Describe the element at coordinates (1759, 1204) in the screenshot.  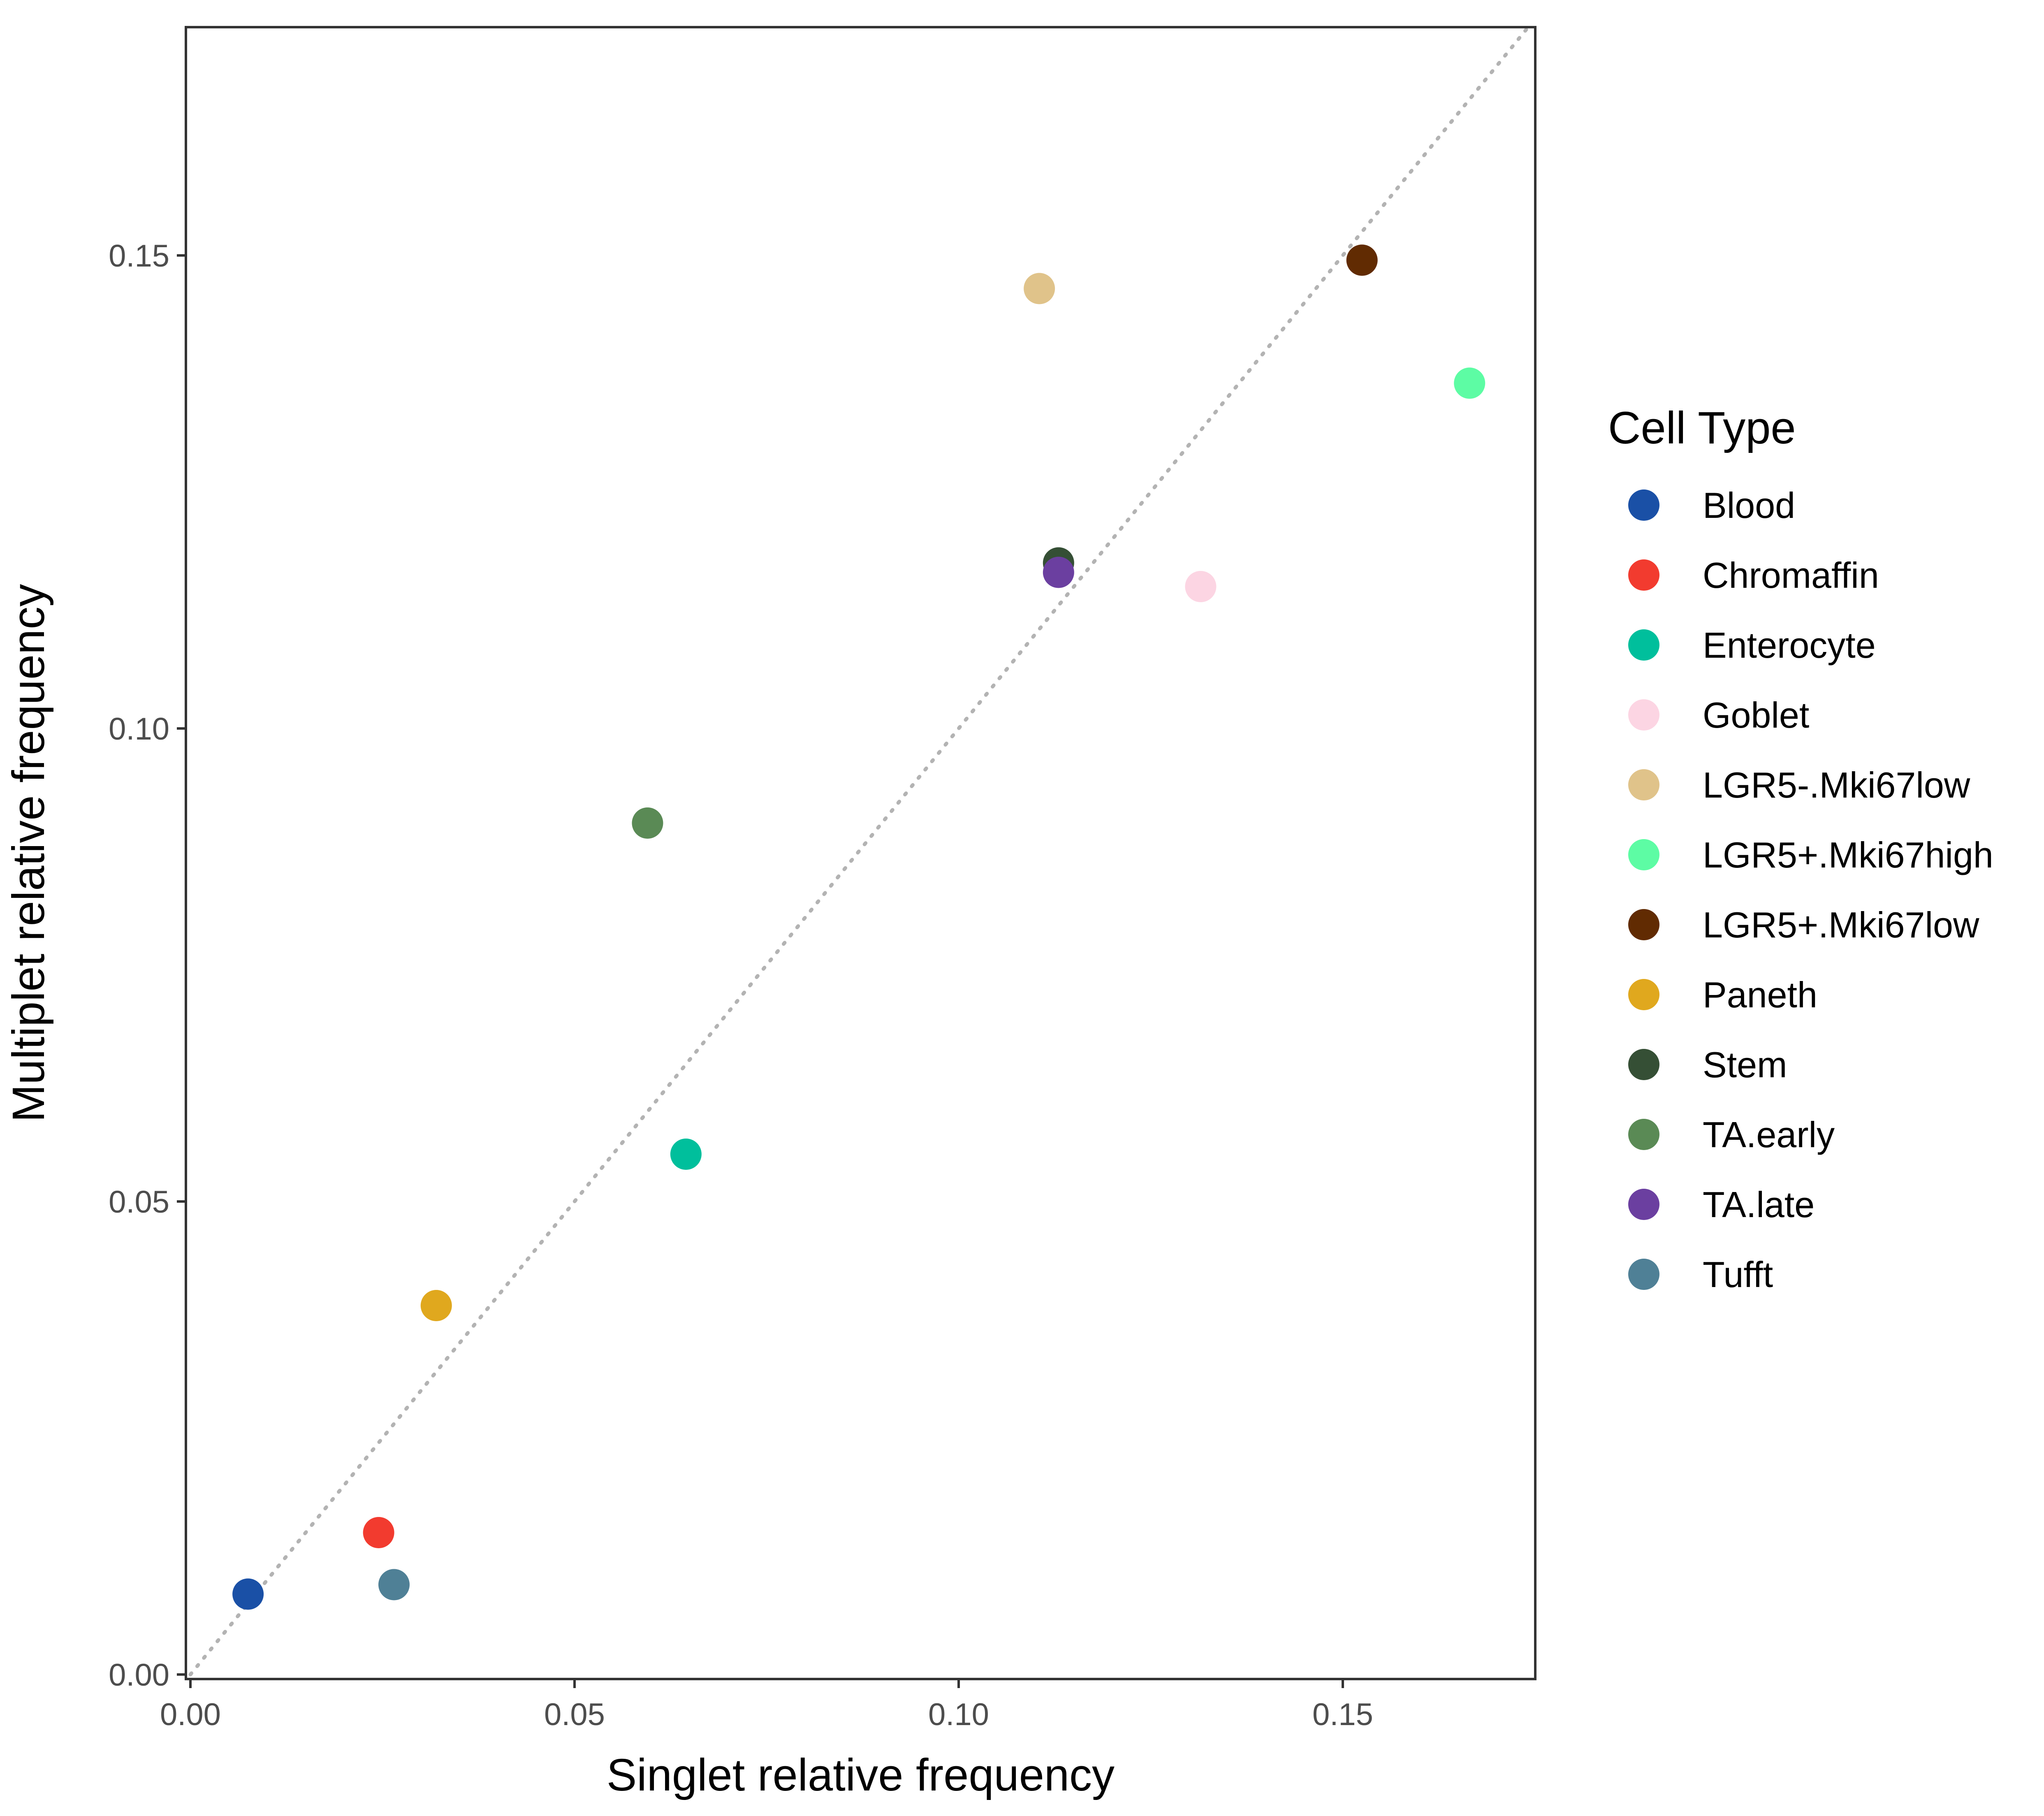
I see `legend-label: TA.late` at that location.